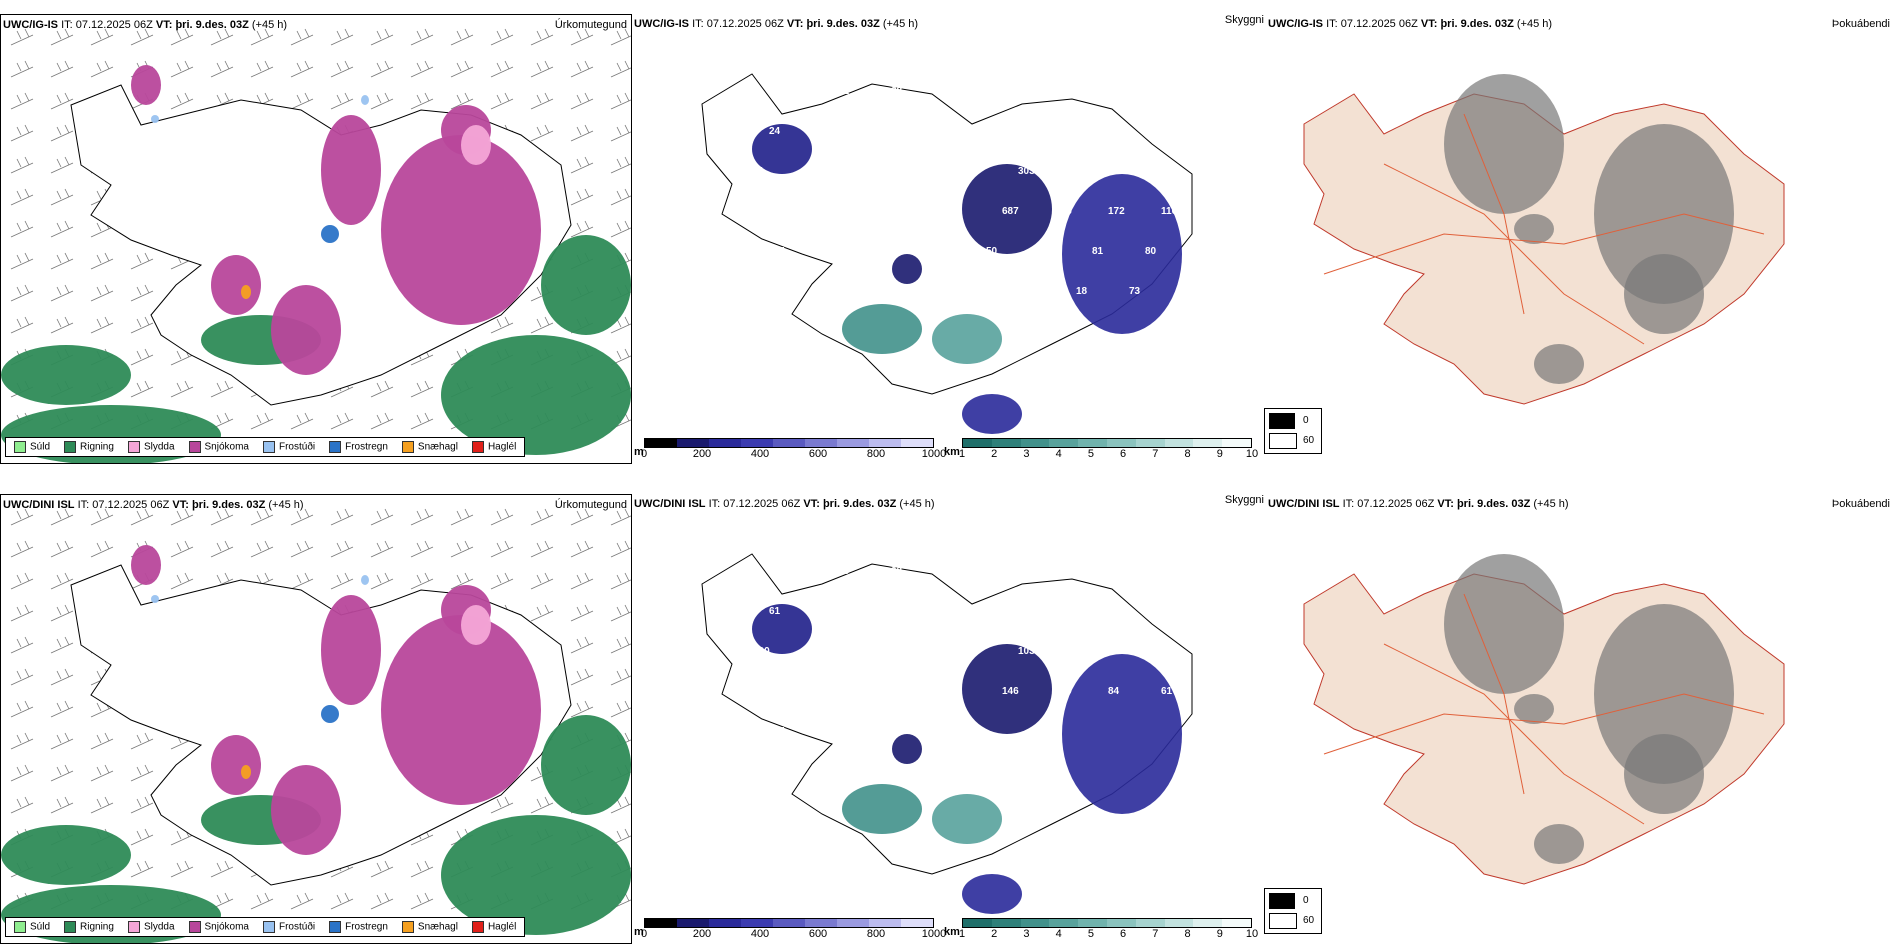  I want to click on cloud-value-label: 70, so click(870, 291).